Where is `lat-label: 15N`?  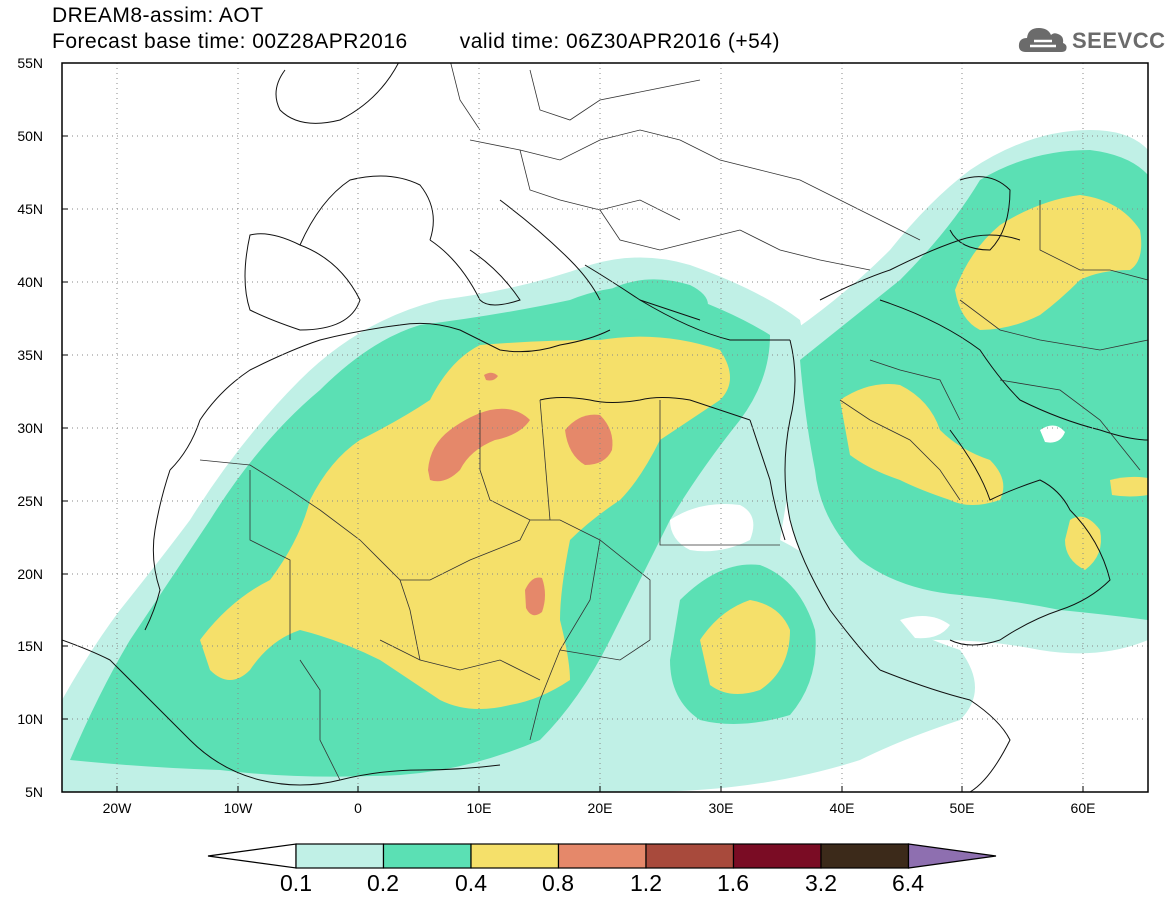 lat-label: 15N is located at coordinates (30, 646).